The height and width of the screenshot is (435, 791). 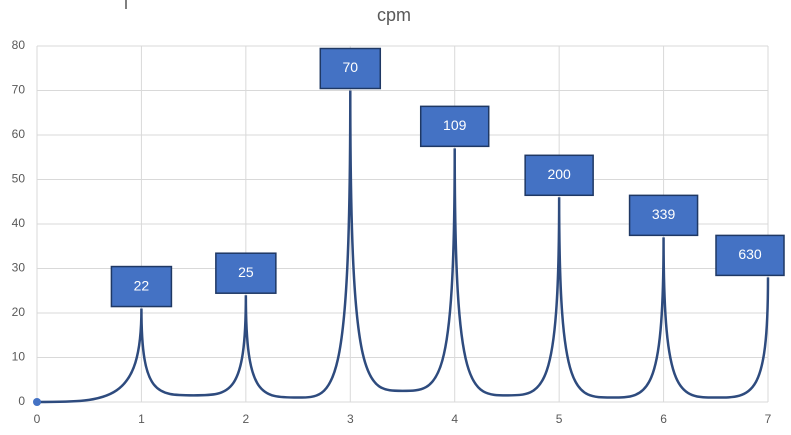 I want to click on x-tick-label: 4, so click(x=454, y=419).